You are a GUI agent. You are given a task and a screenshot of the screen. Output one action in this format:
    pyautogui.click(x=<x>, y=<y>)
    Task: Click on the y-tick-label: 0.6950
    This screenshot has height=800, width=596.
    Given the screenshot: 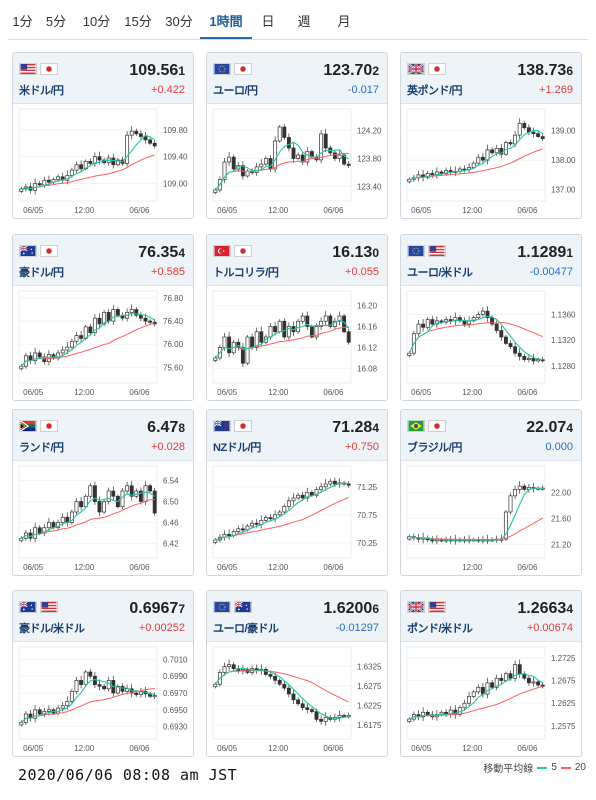 What is the action you would take?
    pyautogui.click(x=175, y=710)
    